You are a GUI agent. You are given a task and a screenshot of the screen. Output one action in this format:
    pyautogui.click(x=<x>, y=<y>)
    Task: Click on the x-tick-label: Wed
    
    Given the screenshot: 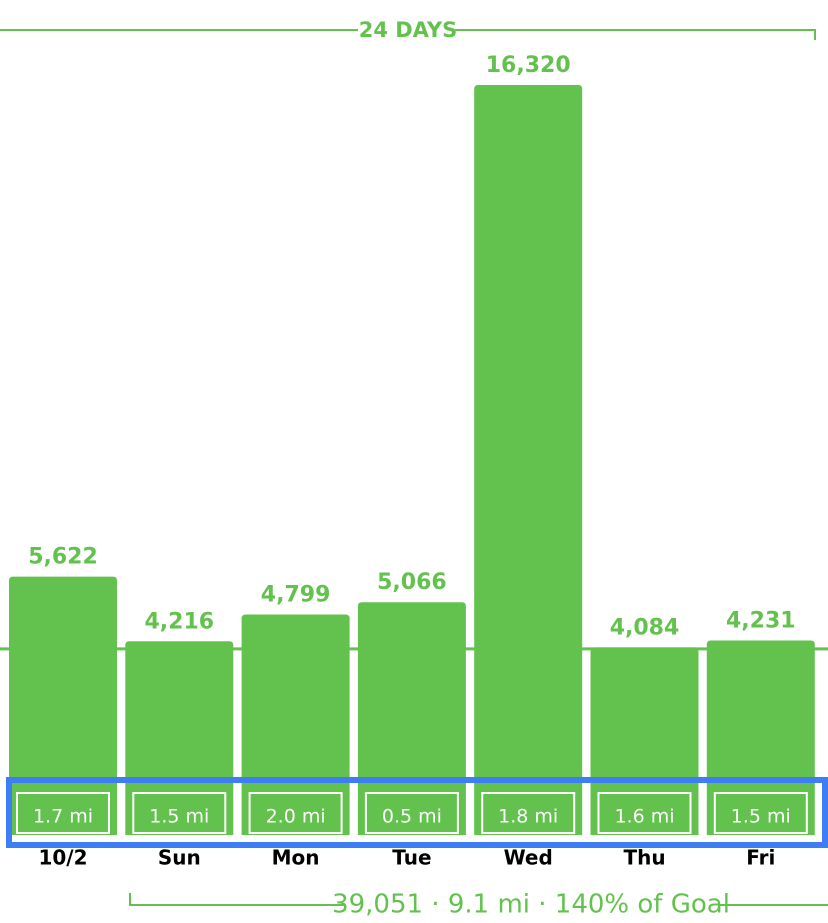 What is the action you would take?
    pyautogui.click(x=528, y=858)
    